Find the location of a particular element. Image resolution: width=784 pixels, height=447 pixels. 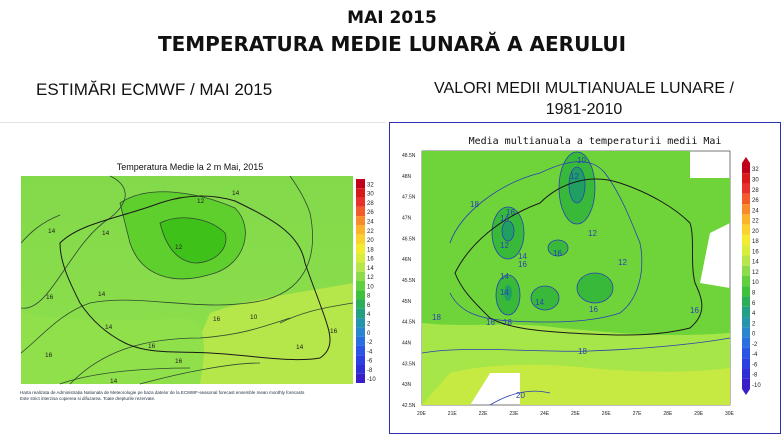

right-map-heading-line1: VALORI MEDII MULTIANUALE LUNARE / is located at coordinates (584, 88).